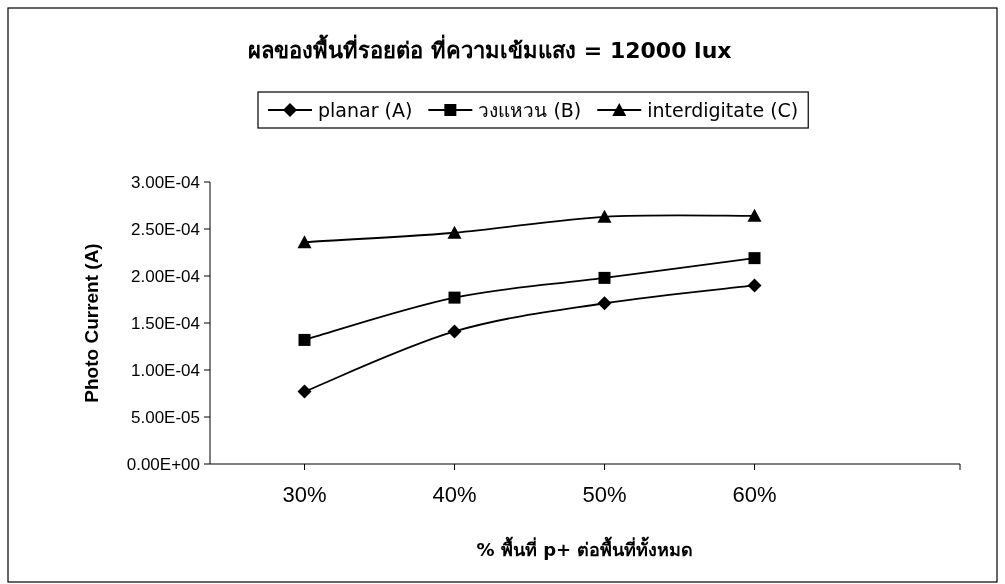 The height and width of the screenshot is (584, 1005). I want to click on y-tick-label: 3.00E-04, so click(165, 182).